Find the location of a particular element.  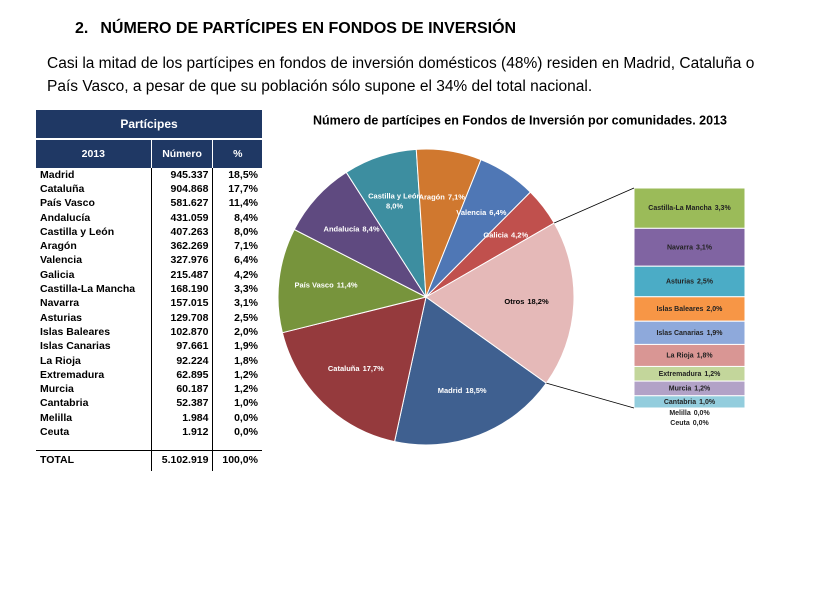

slice-label: Madrid 18,5% is located at coordinates (462, 390).